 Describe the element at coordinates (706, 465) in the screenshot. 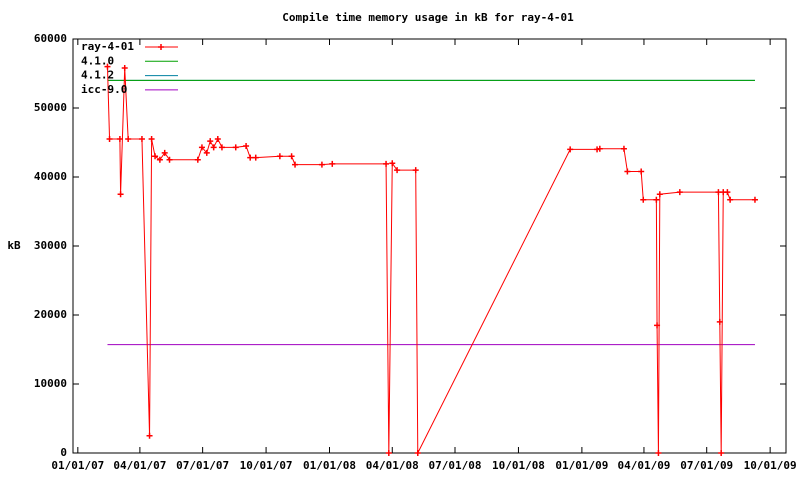

I see `x-tick-label: 07/01/09` at that location.